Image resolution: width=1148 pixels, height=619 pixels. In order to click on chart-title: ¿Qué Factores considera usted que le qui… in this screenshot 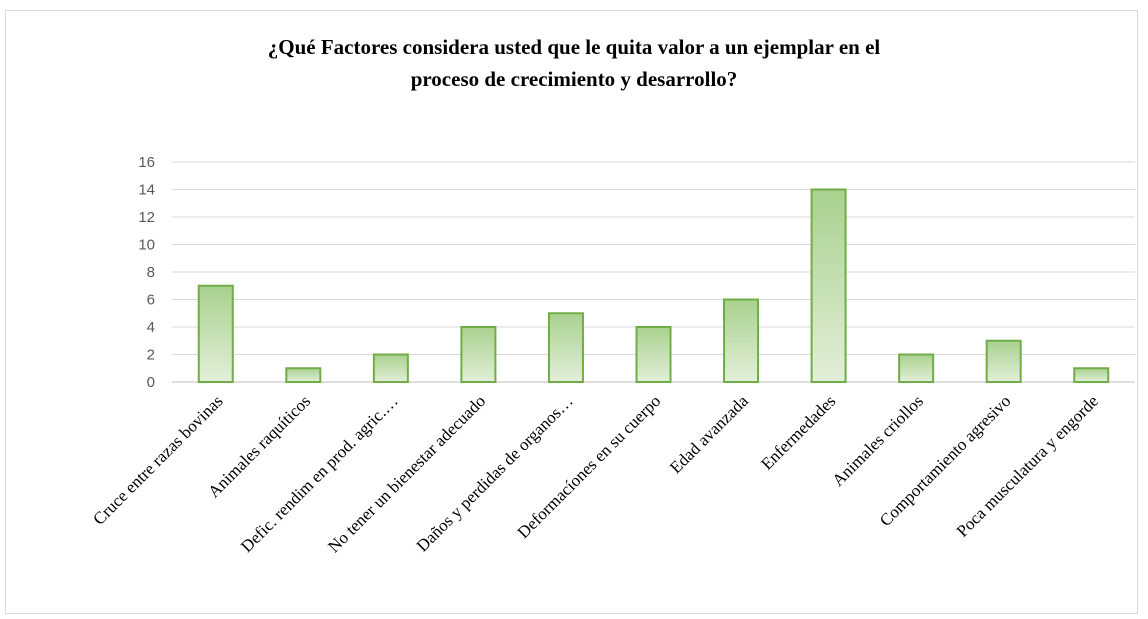, I will do `click(574, 63)`.